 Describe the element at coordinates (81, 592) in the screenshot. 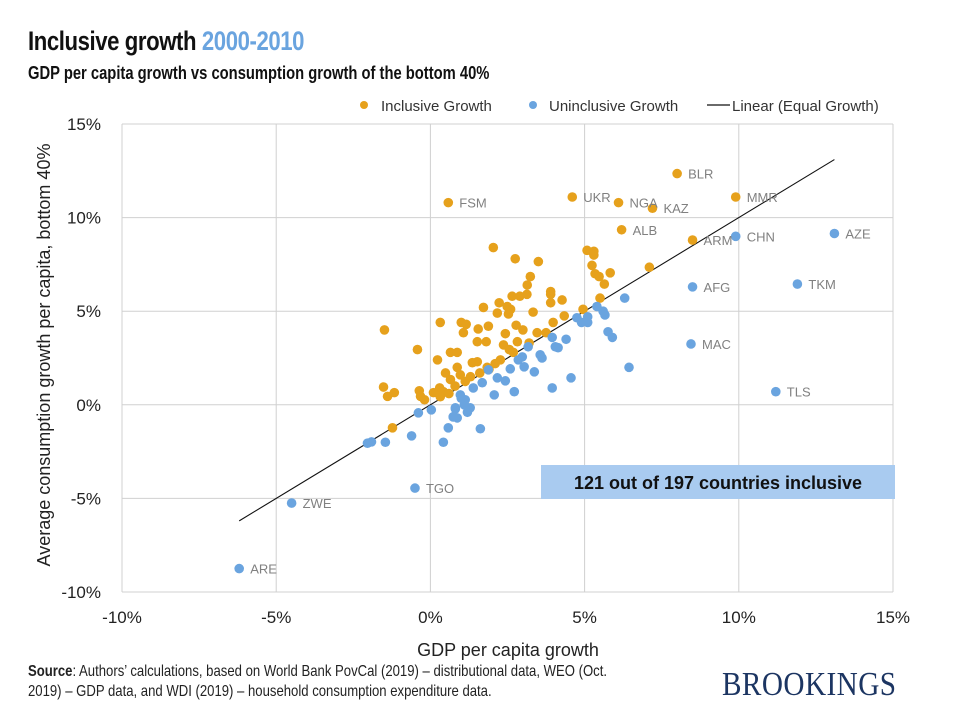

I see `y-tick-label: -10%` at that location.